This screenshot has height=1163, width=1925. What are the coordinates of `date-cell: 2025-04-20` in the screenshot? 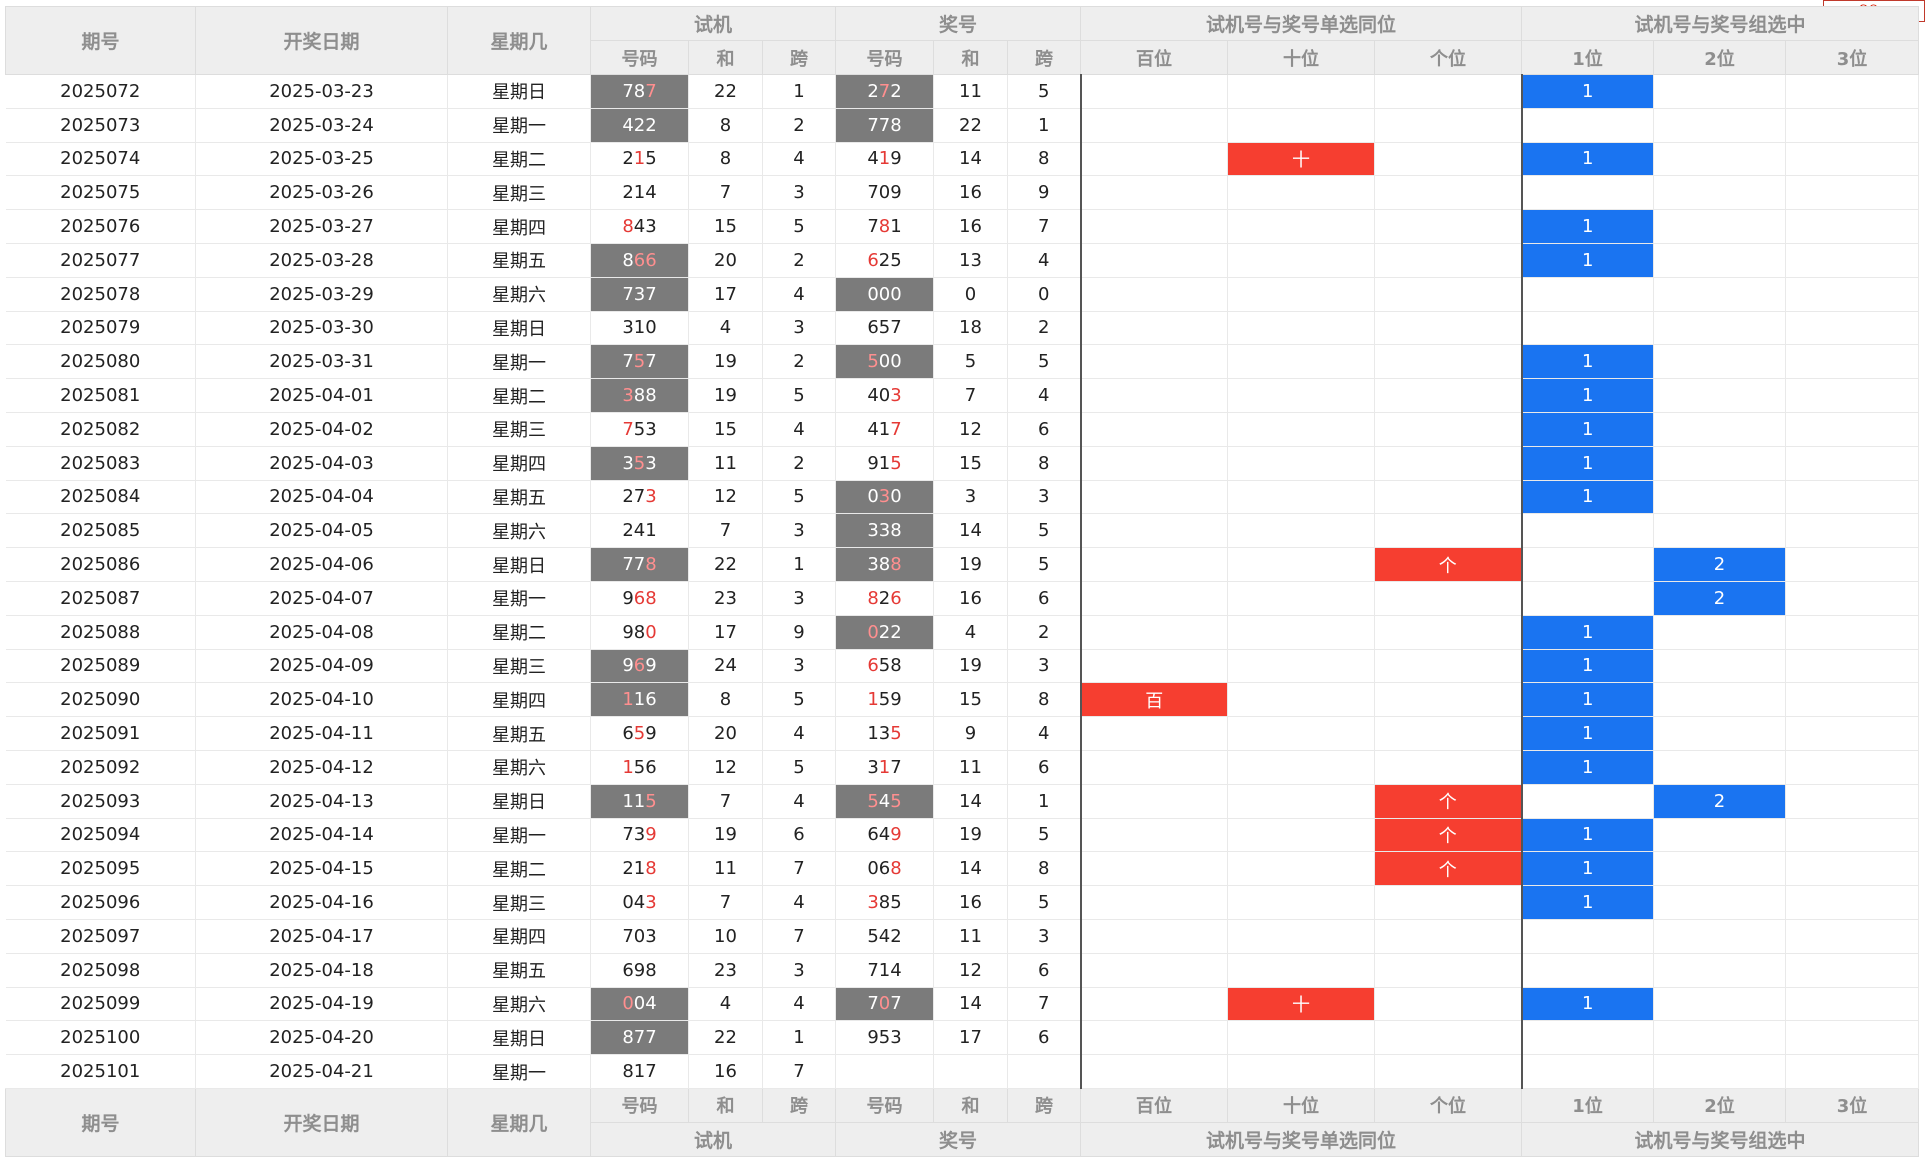 It's located at (321, 1038).